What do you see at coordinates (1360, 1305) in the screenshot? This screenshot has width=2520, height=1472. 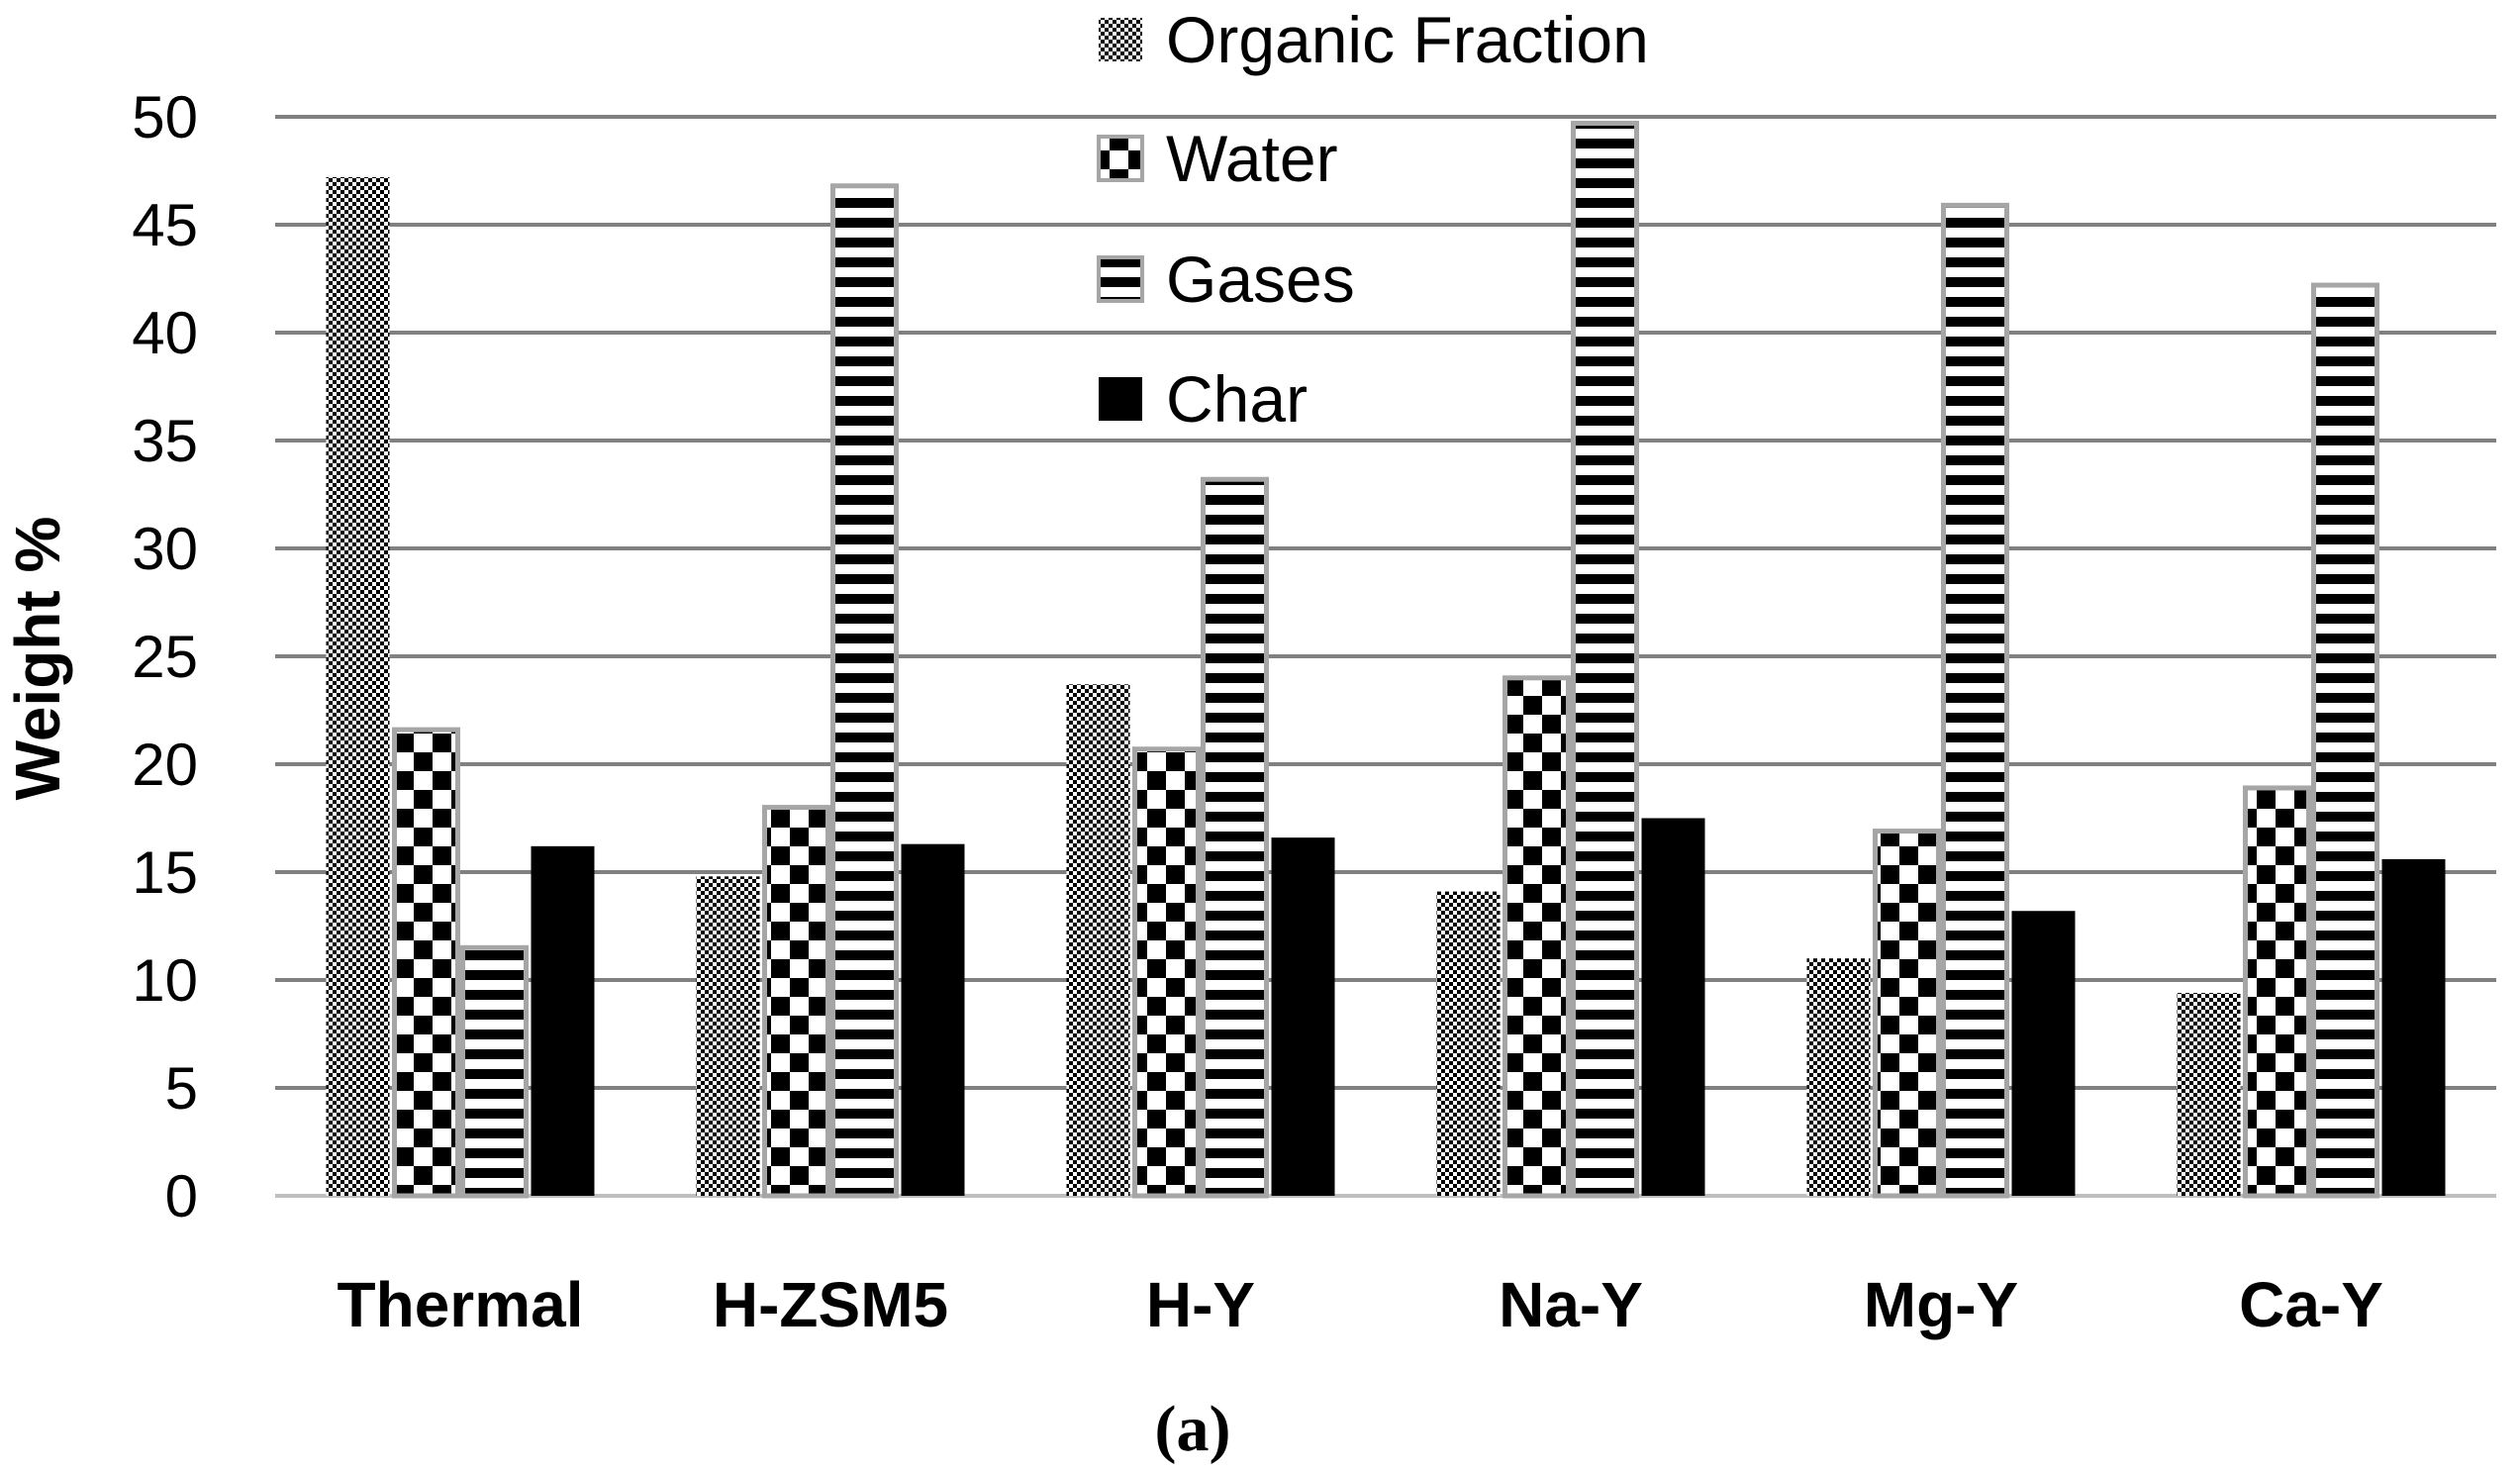 I see `x-axis-categories: Thermal H-ZSM5 H-Y Na-Y Mg-Y Ca-Y` at bounding box center [1360, 1305].